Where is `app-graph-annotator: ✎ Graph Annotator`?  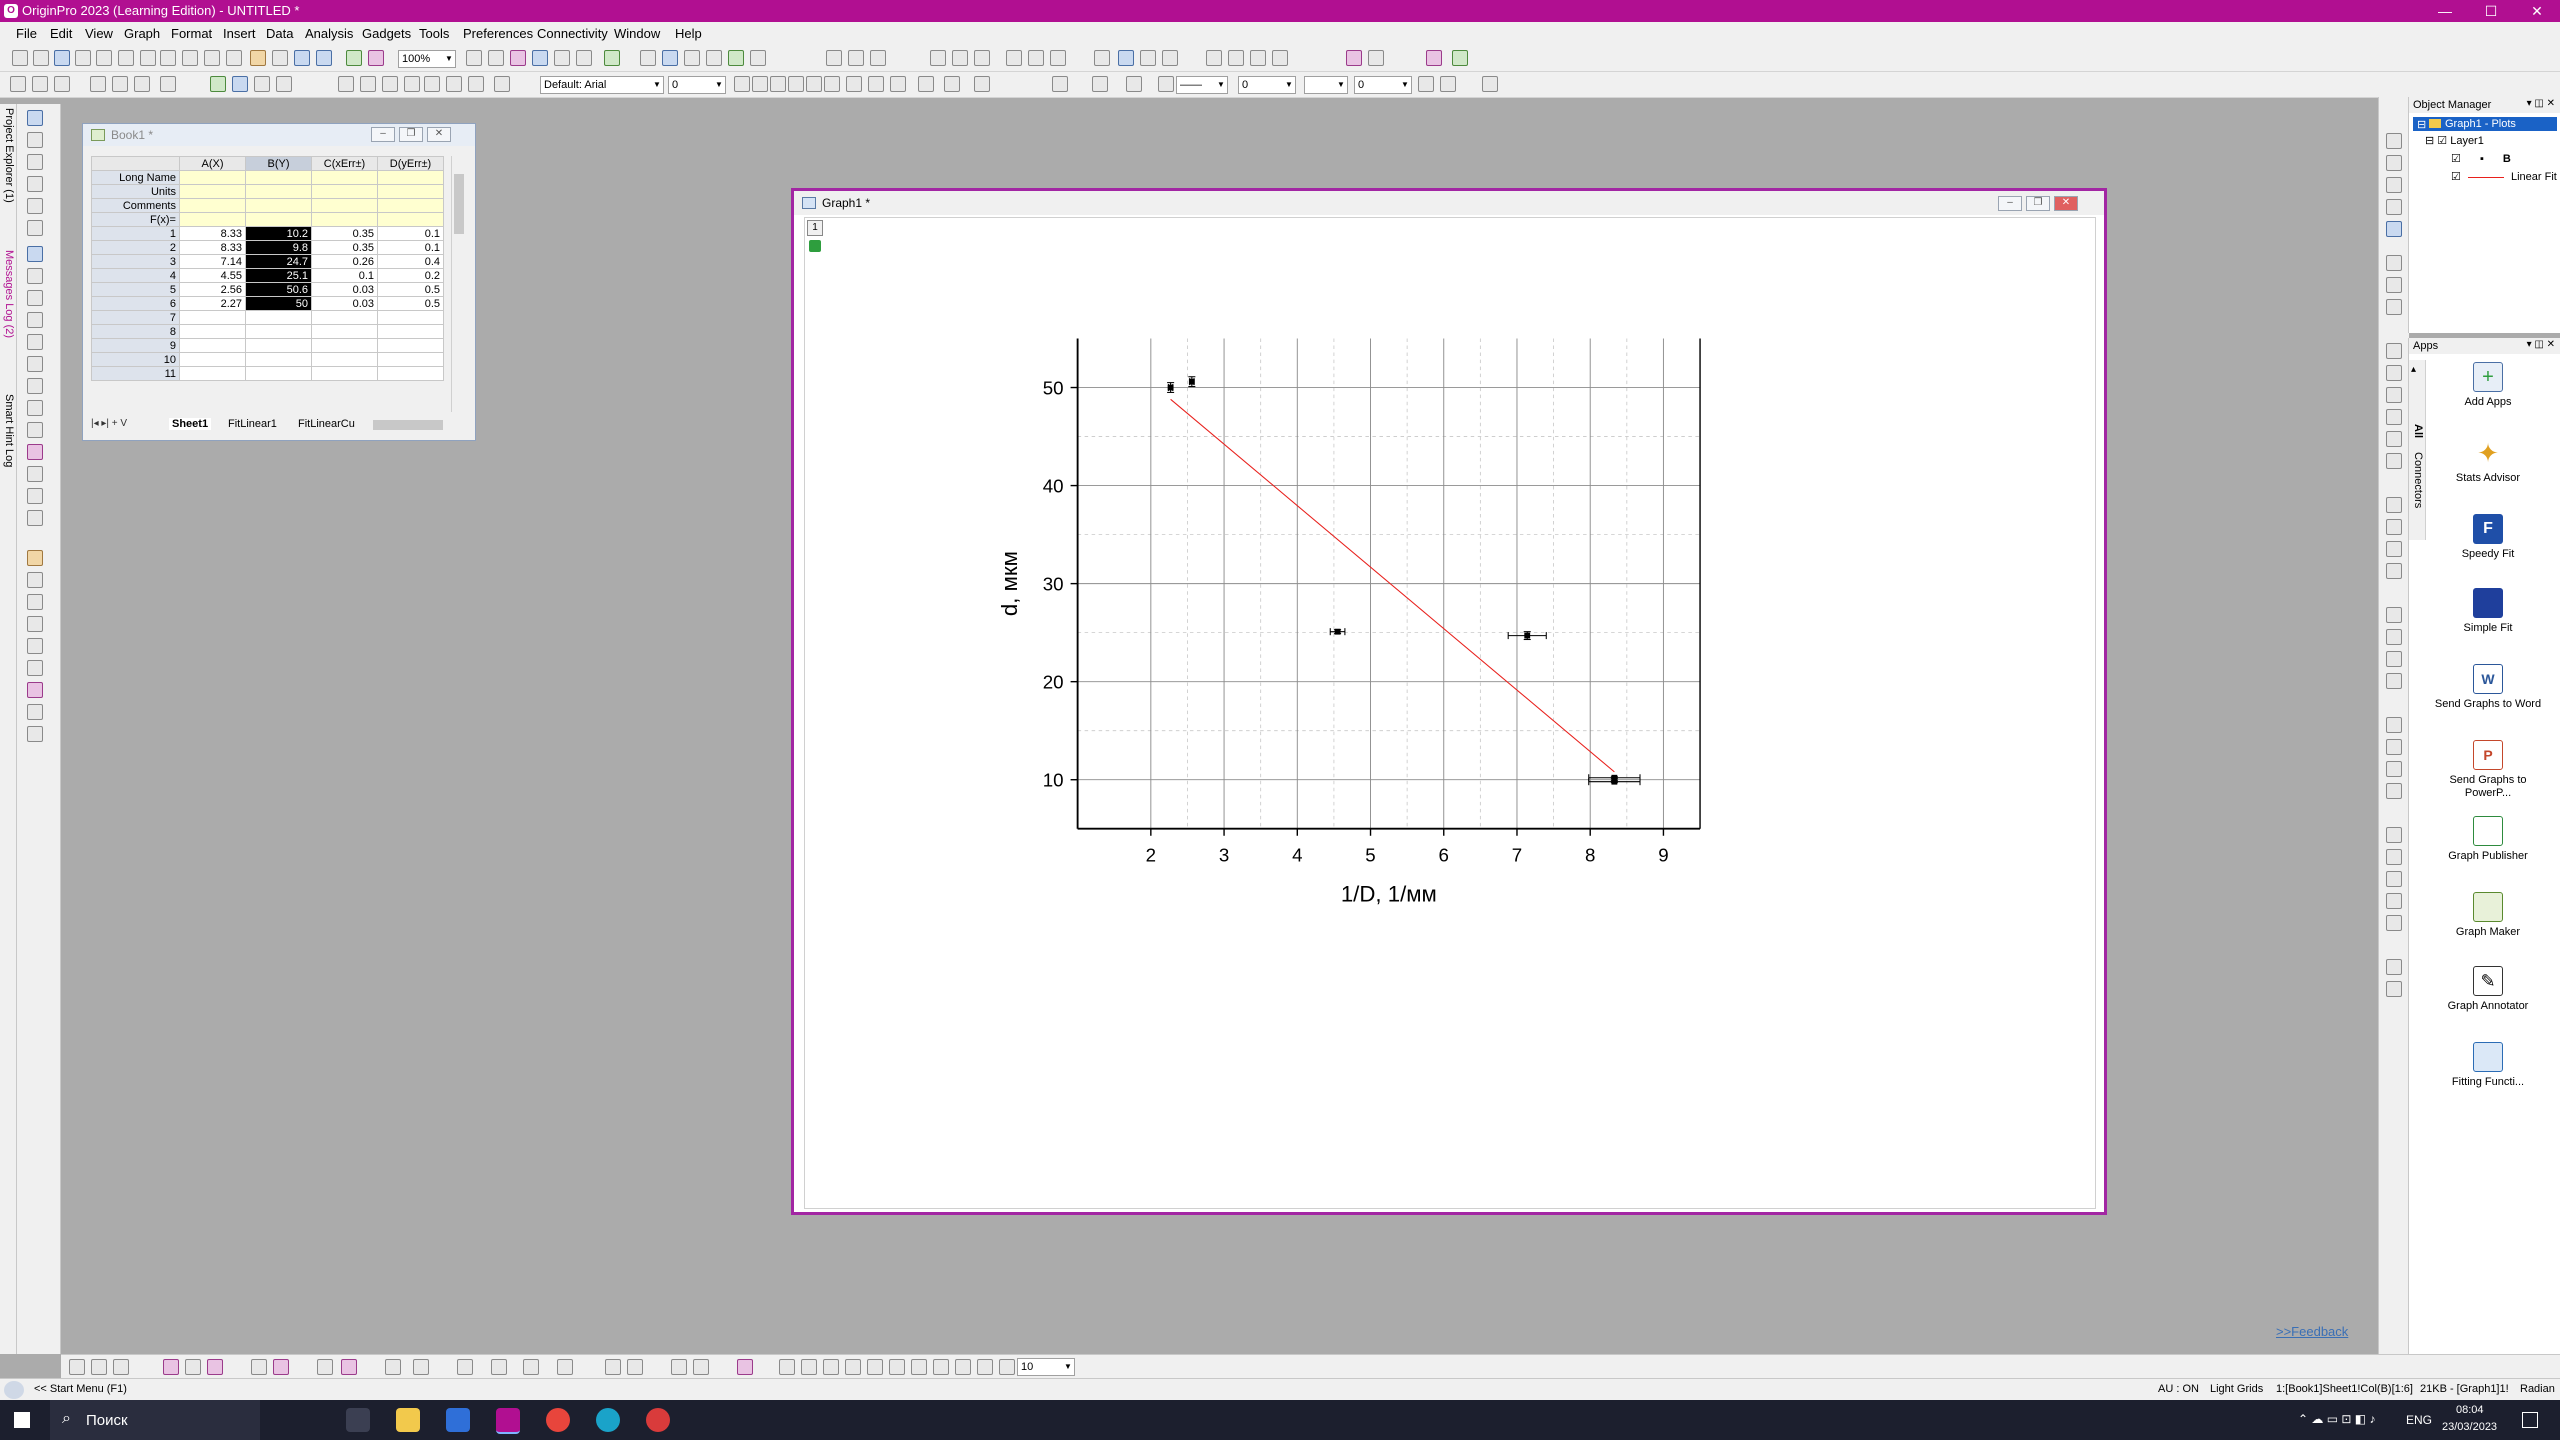
app-graph-annotator: ✎ Graph Annotator is located at coordinates (2488, 989).